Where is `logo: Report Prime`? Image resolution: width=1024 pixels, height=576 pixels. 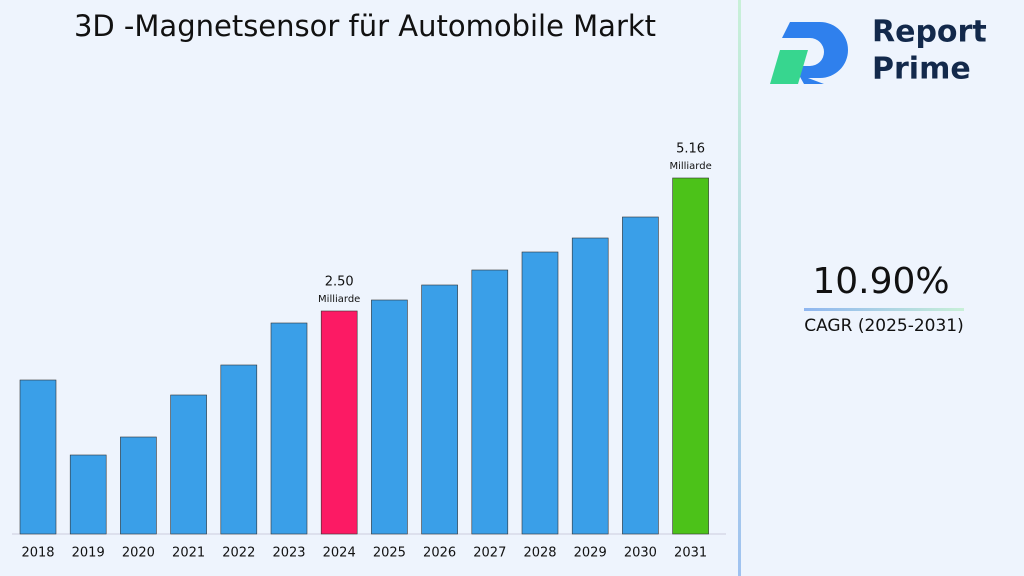 logo: Report Prime is located at coordinates (878, 51).